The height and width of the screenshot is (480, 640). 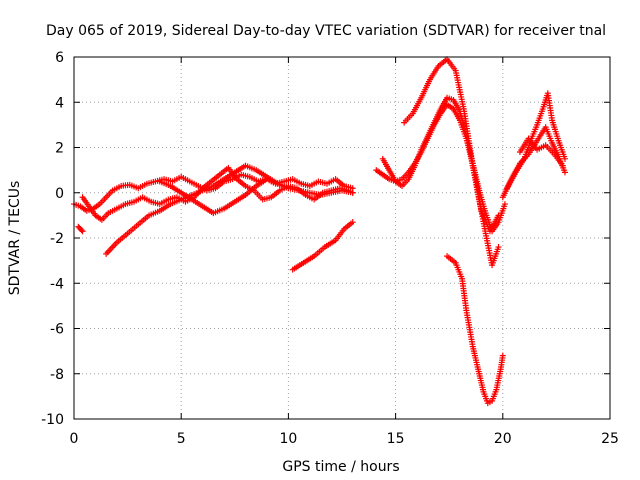 What do you see at coordinates (451, 145) in the screenshot?
I see `series-arc-i` at bounding box center [451, 145].